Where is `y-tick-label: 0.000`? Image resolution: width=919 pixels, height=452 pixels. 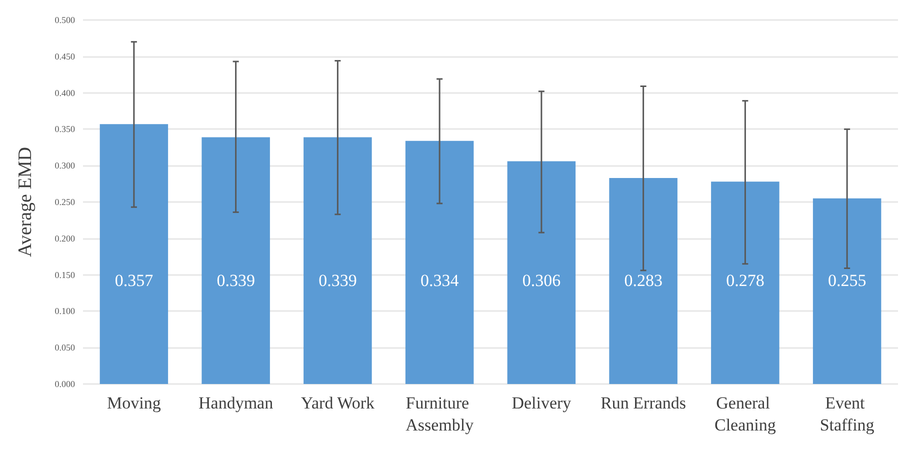 y-tick-label: 0.000 is located at coordinates (65, 384).